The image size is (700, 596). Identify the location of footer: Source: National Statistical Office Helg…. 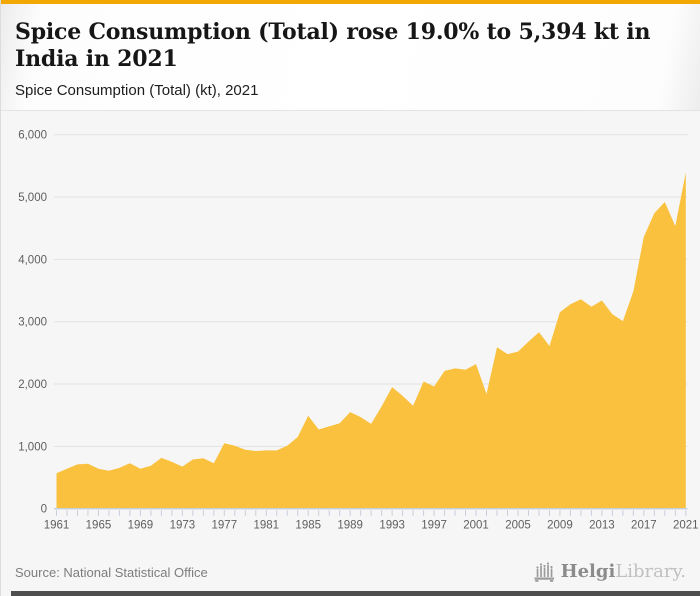
(350, 572).